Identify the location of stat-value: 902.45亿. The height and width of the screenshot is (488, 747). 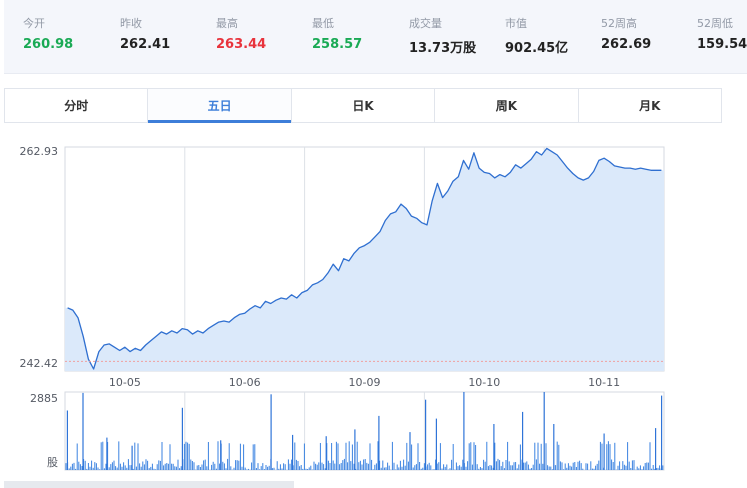
(537, 48).